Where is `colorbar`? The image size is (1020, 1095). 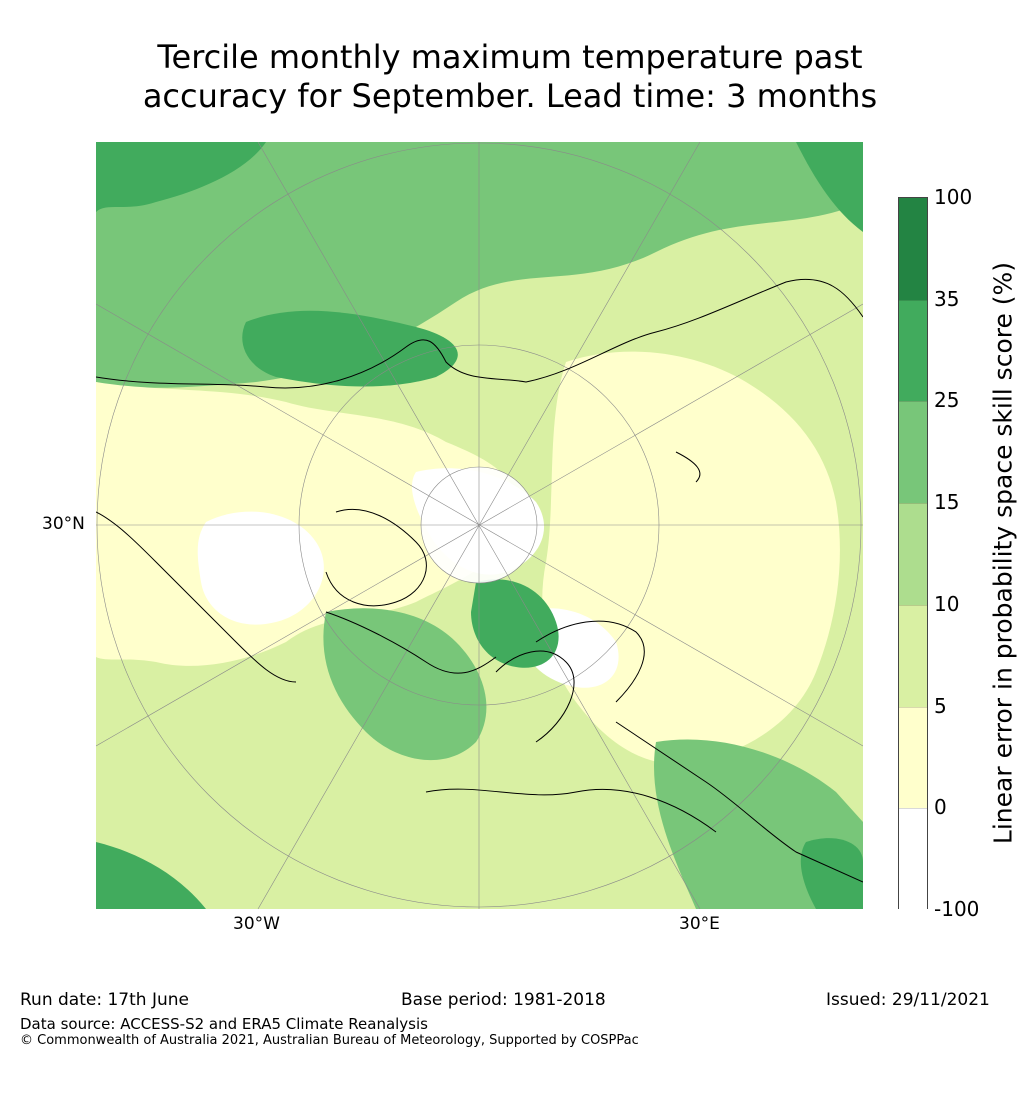 colorbar is located at coordinates (913, 554).